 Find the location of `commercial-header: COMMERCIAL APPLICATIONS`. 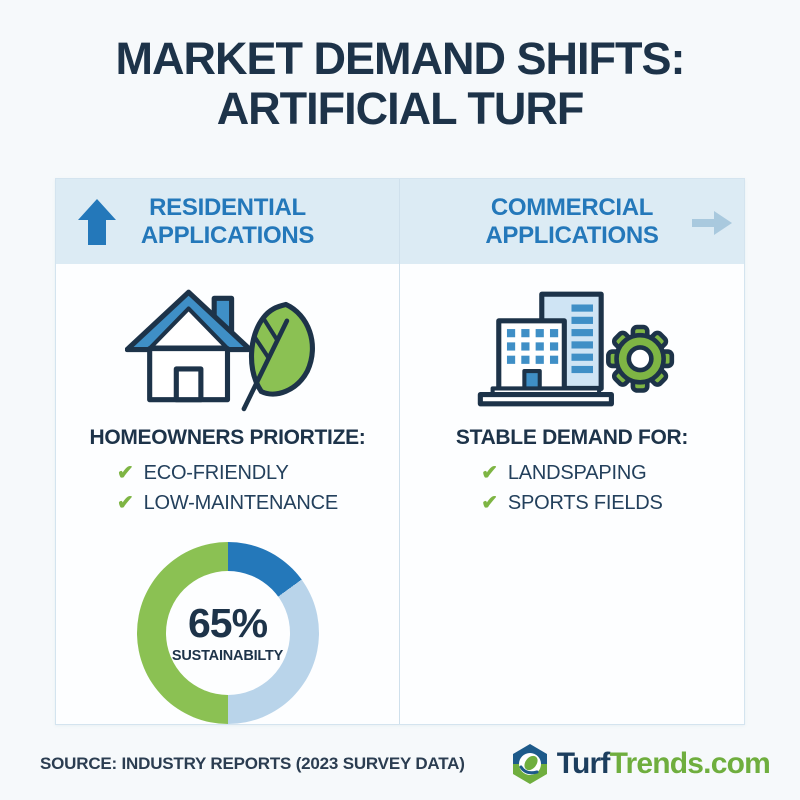

commercial-header: COMMERCIAL APPLICATIONS is located at coordinates (572, 221).